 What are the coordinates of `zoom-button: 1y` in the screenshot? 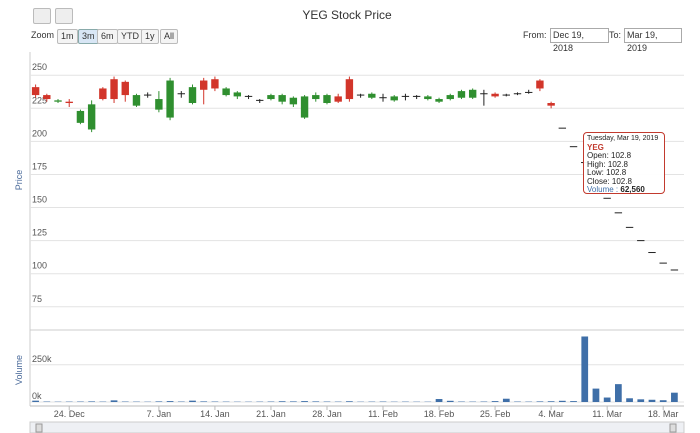 It's located at (150, 36).